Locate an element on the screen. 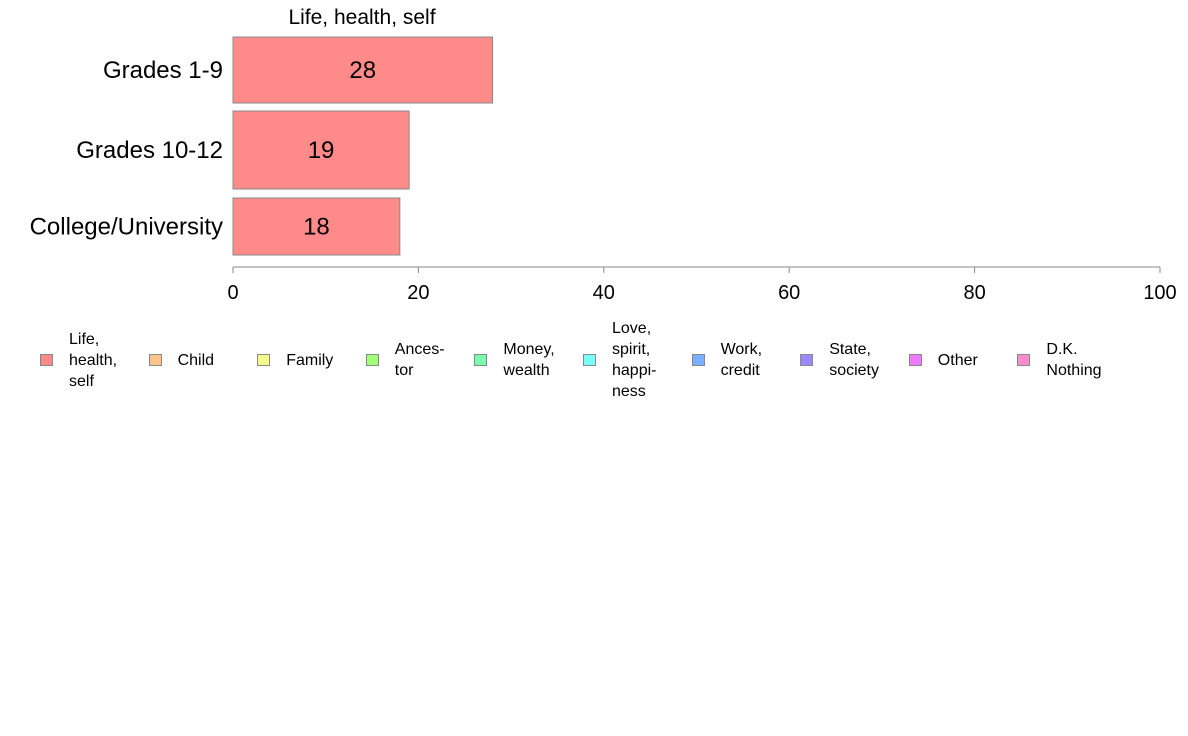  chart-title: Life, health, self is located at coordinates (361, 17).